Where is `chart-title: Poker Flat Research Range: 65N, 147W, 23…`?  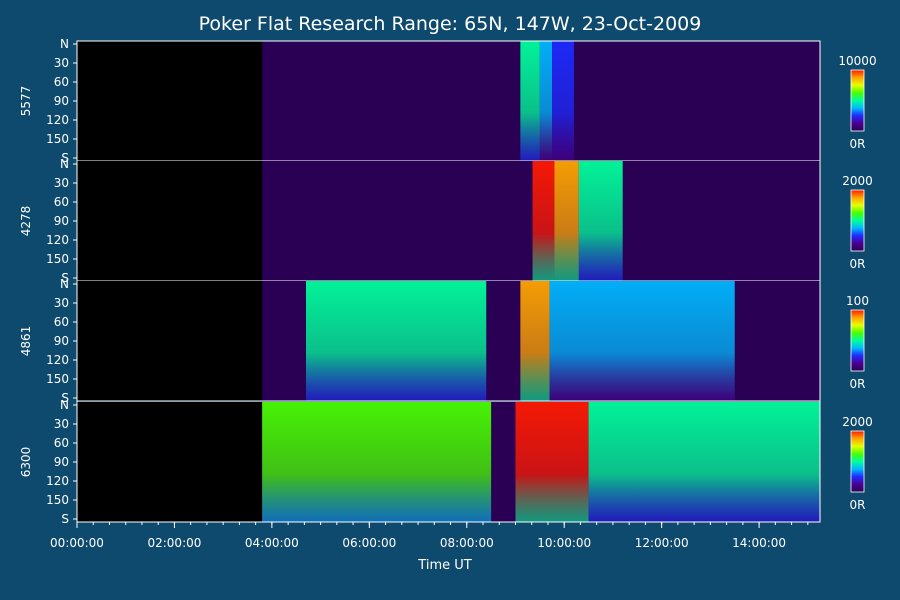 chart-title: Poker Flat Research Range: 65N, 147W, 23… is located at coordinates (450, 24).